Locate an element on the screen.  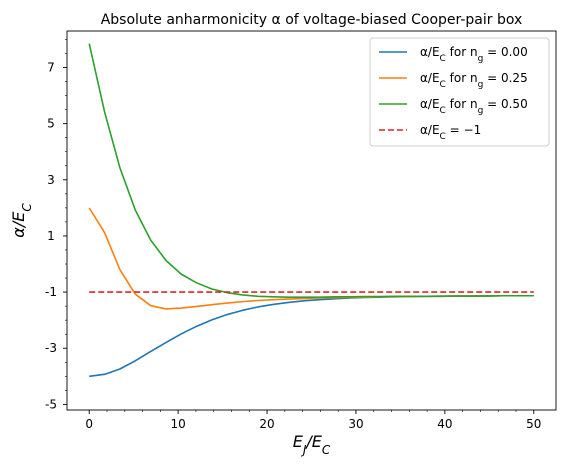
y-tick-label: 5 is located at coordinates (51, 124).